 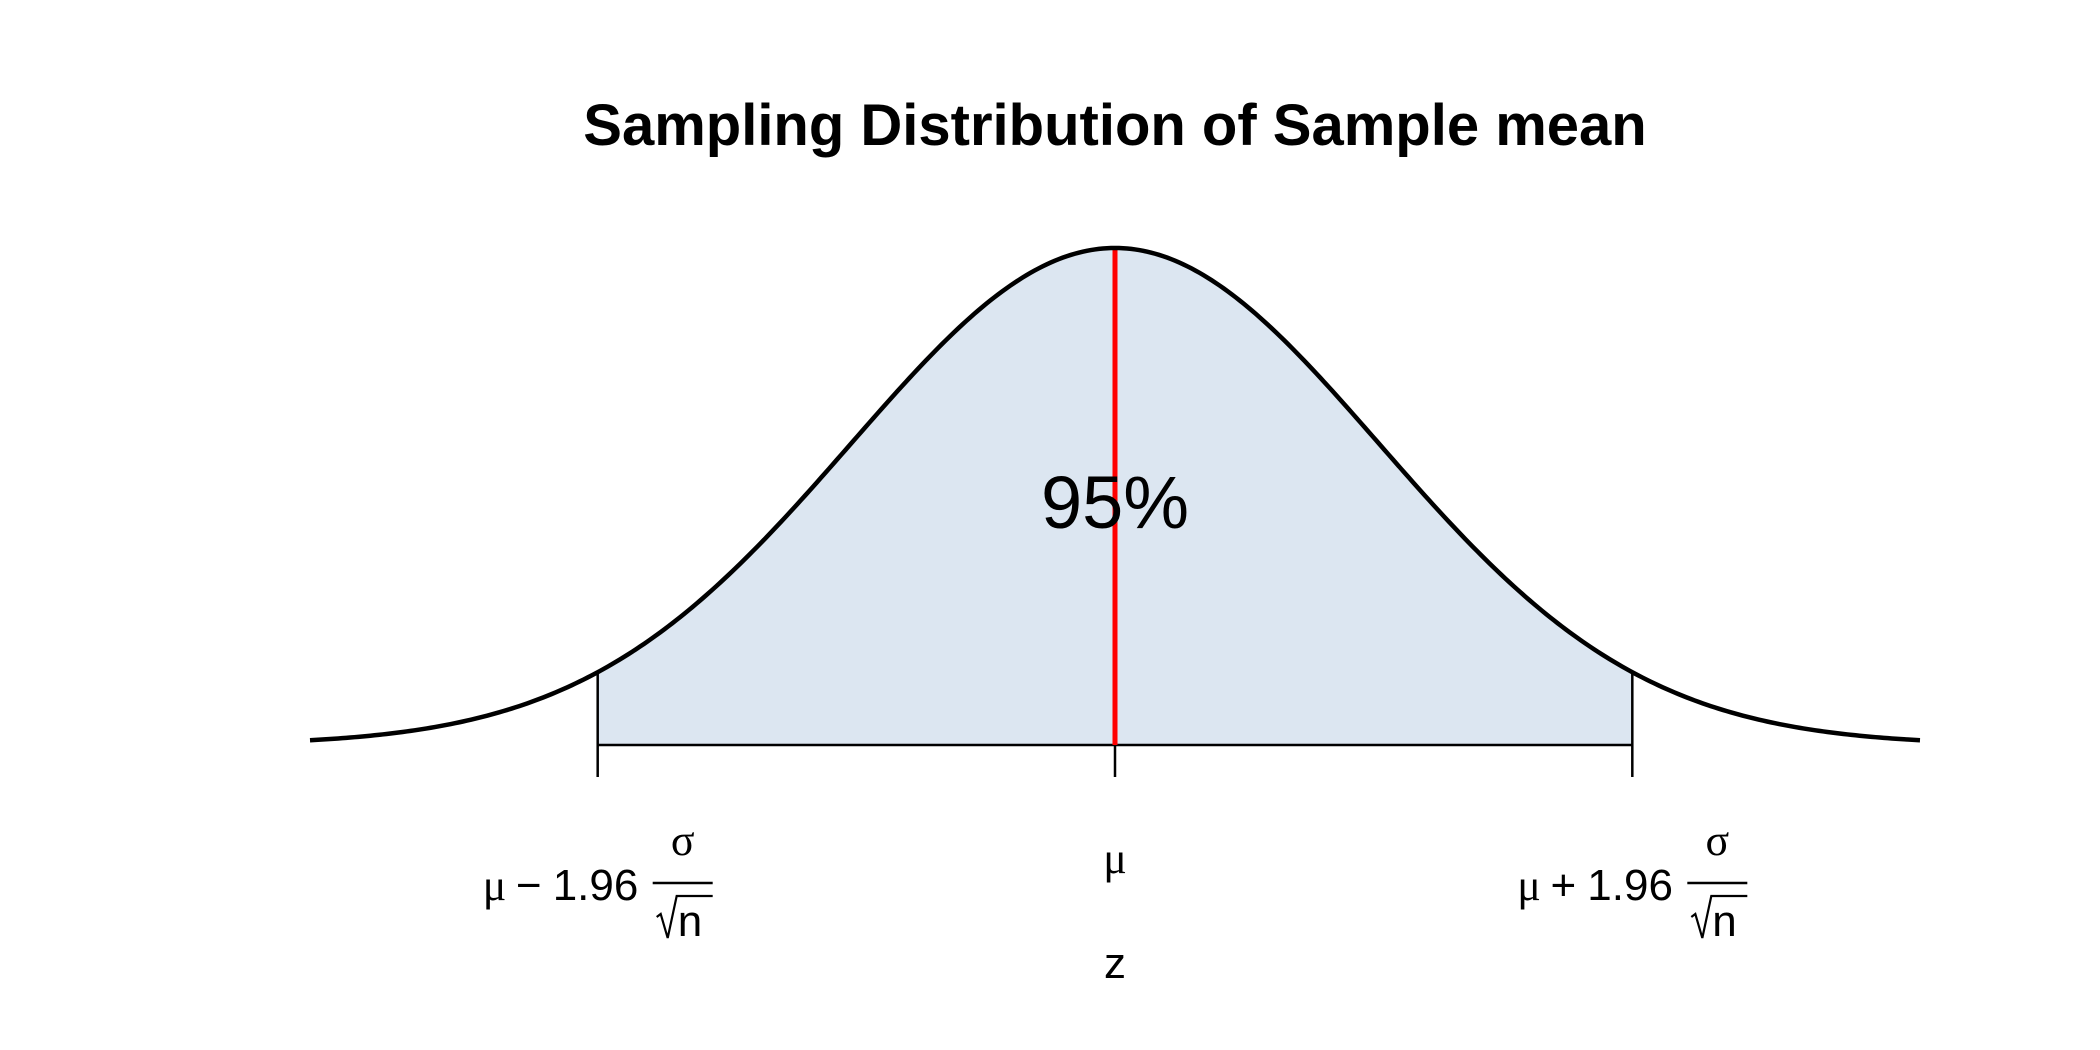 What do you see at coordinates (529, 885) in the screenshot?
I see `x-tick-label-operator: −` at bounding box center [529, 885].